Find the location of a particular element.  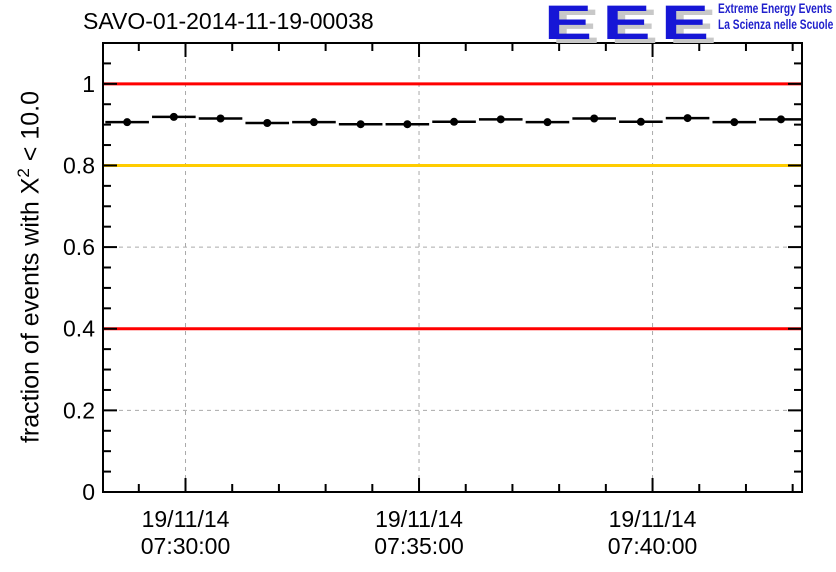

y-tick-label: 0.8 is located at coordinates (79, 165).